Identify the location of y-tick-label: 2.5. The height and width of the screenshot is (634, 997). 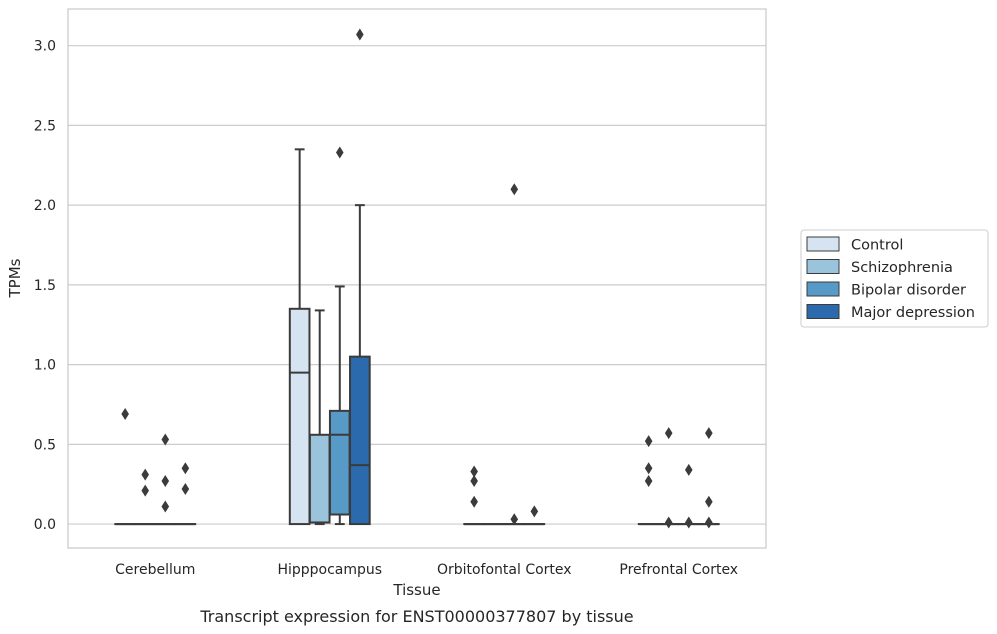
(45, 126).